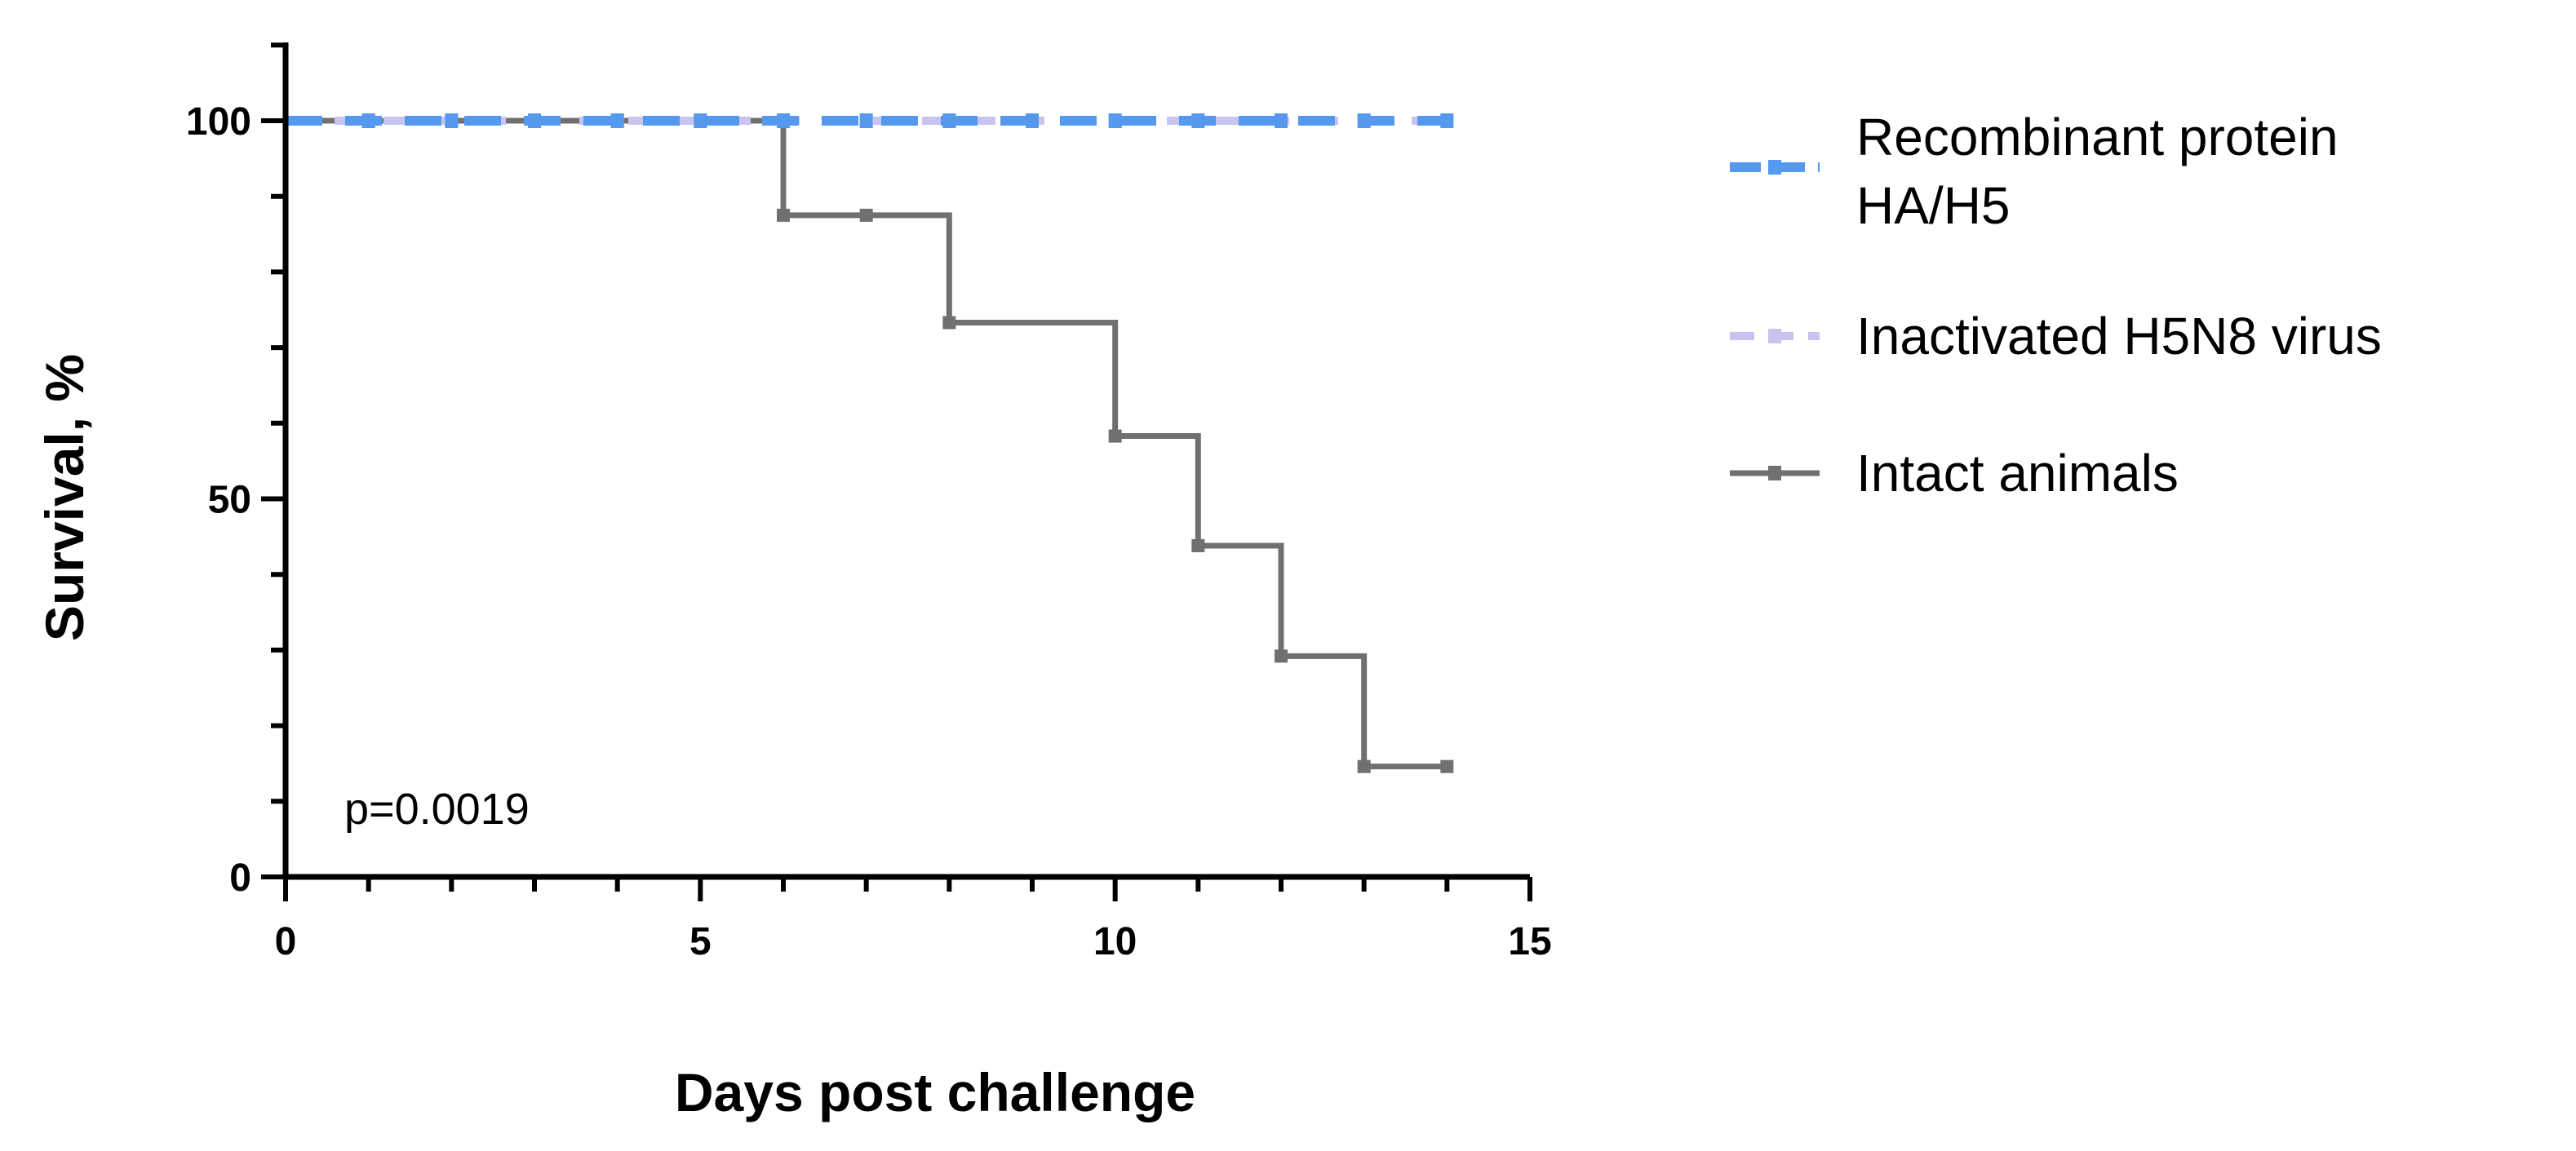 This screenshot has height=1151, width=2576. Describe the element at coordinates (218, 122) in the screenshot. I see `y-tick-label: 100` at that location.